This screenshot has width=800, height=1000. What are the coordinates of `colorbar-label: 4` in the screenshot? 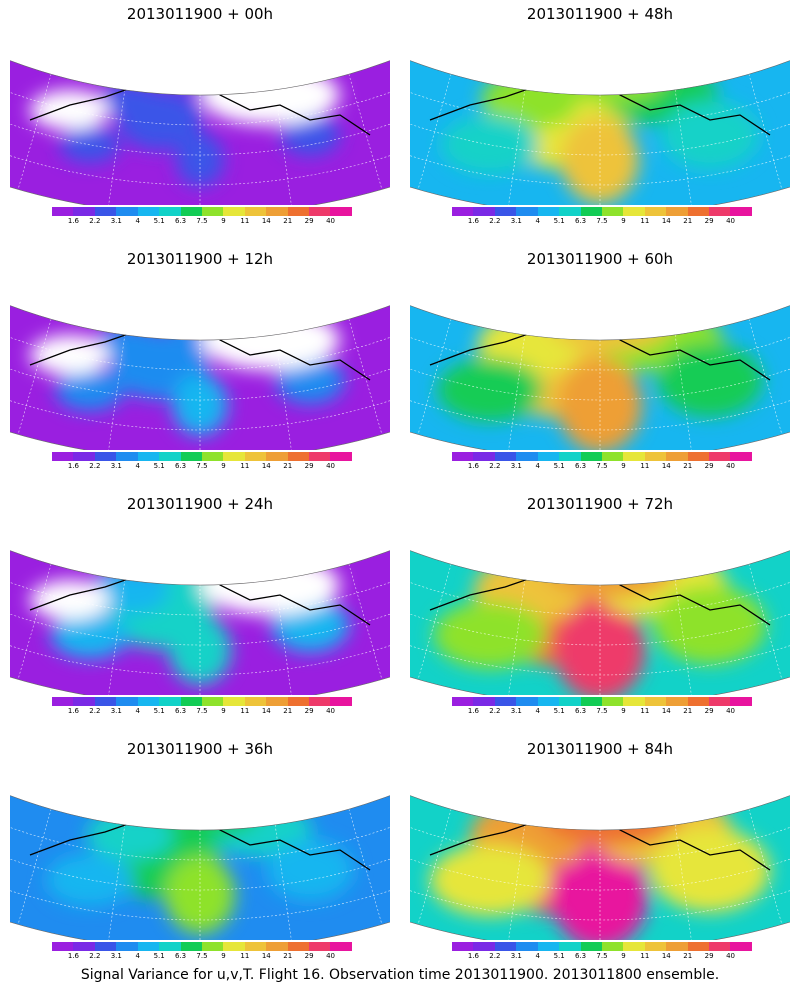 It's located at (137, 711).